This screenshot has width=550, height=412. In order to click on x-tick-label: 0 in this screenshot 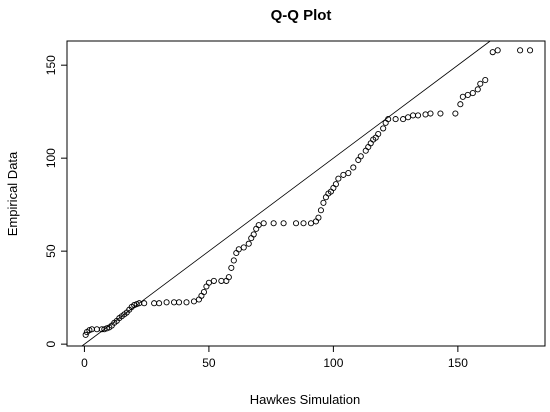, I will do `click(84, 363)`.